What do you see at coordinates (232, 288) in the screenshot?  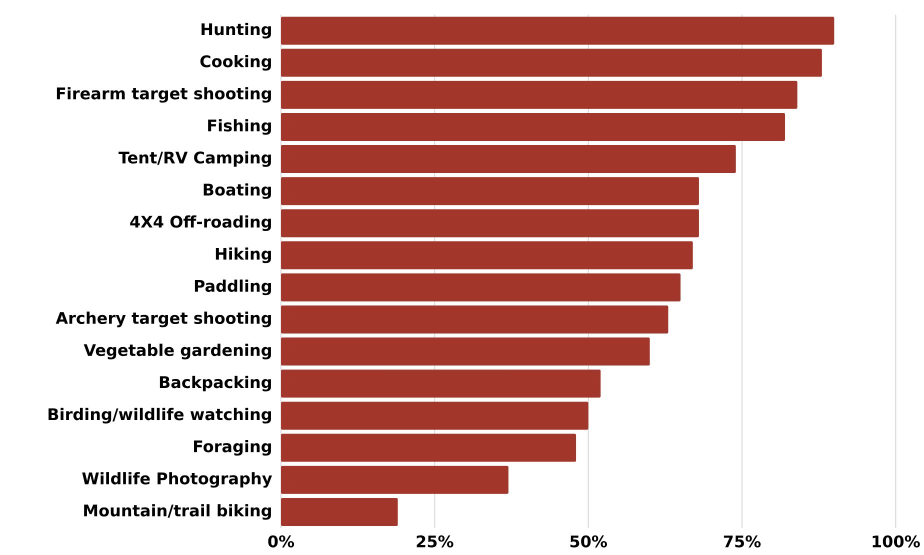 I see `y-tick-label: Paddling` at bounding box center [232, 288].